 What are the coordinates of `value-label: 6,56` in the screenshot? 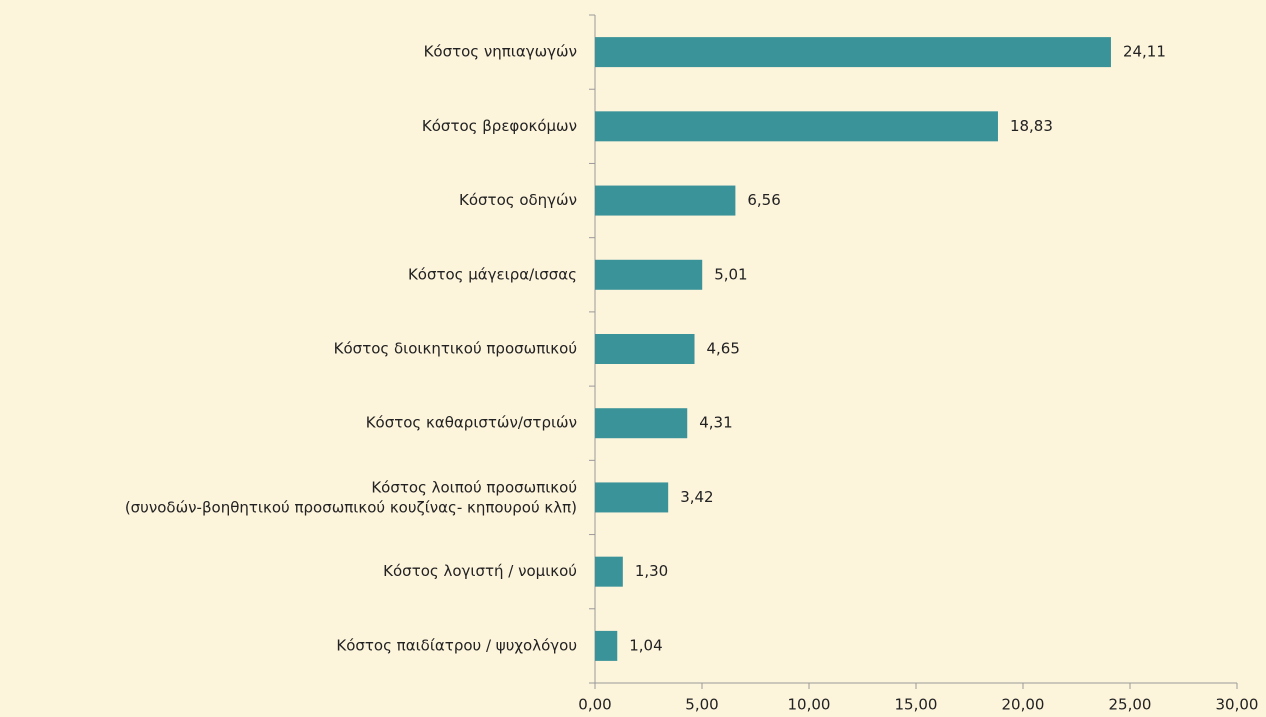 It's located at (763, 200).